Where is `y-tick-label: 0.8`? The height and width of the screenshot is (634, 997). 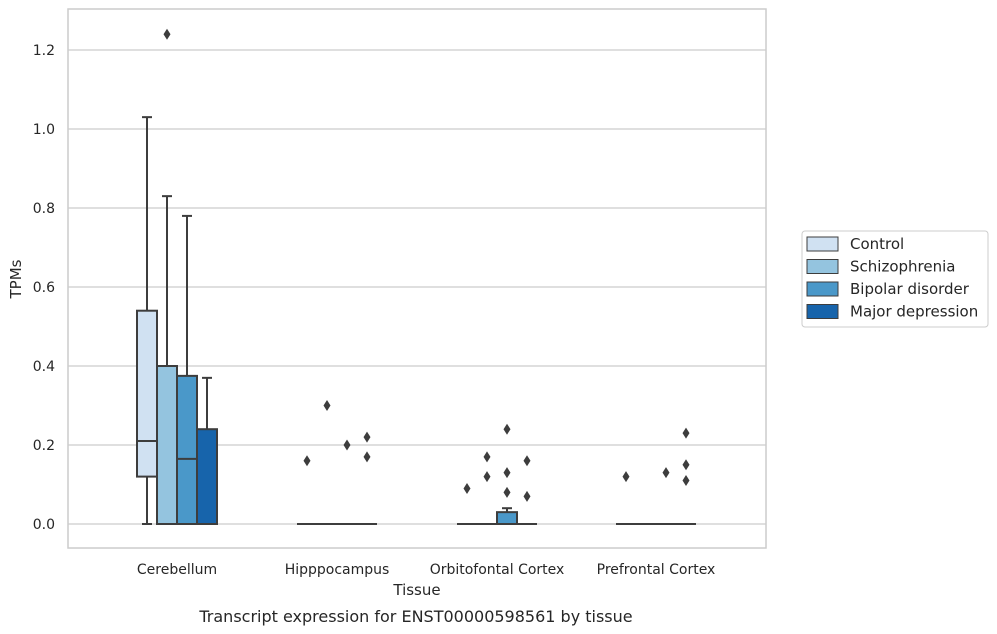
y-tick-label: 0.8 is located at coordinates (44, 209).